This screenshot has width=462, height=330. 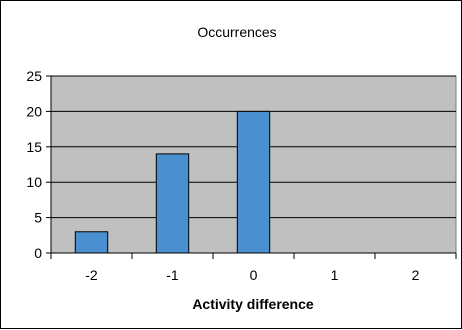 What do you see at coordinates (416, 275) in the screenshot?
I see `x-tick-label: 2` at bounding box center [416, 275].